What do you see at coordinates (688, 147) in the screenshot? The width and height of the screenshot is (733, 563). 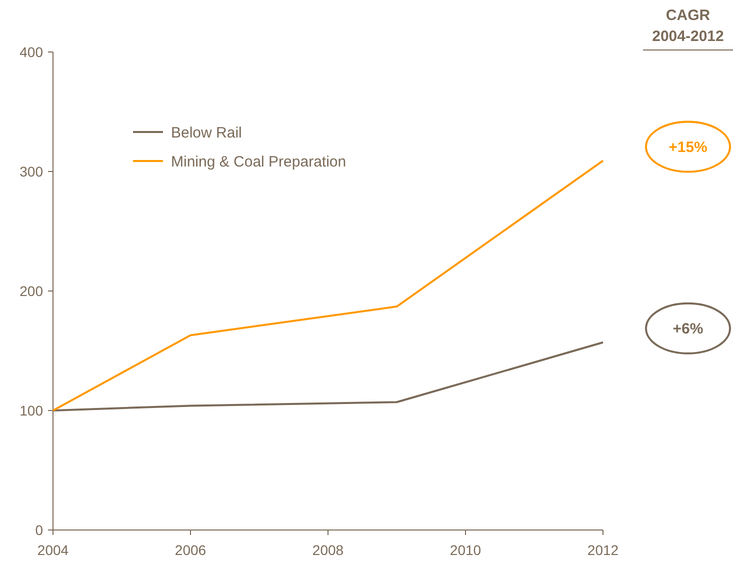 I see `text: +15%` at bounding box center [688, 147].